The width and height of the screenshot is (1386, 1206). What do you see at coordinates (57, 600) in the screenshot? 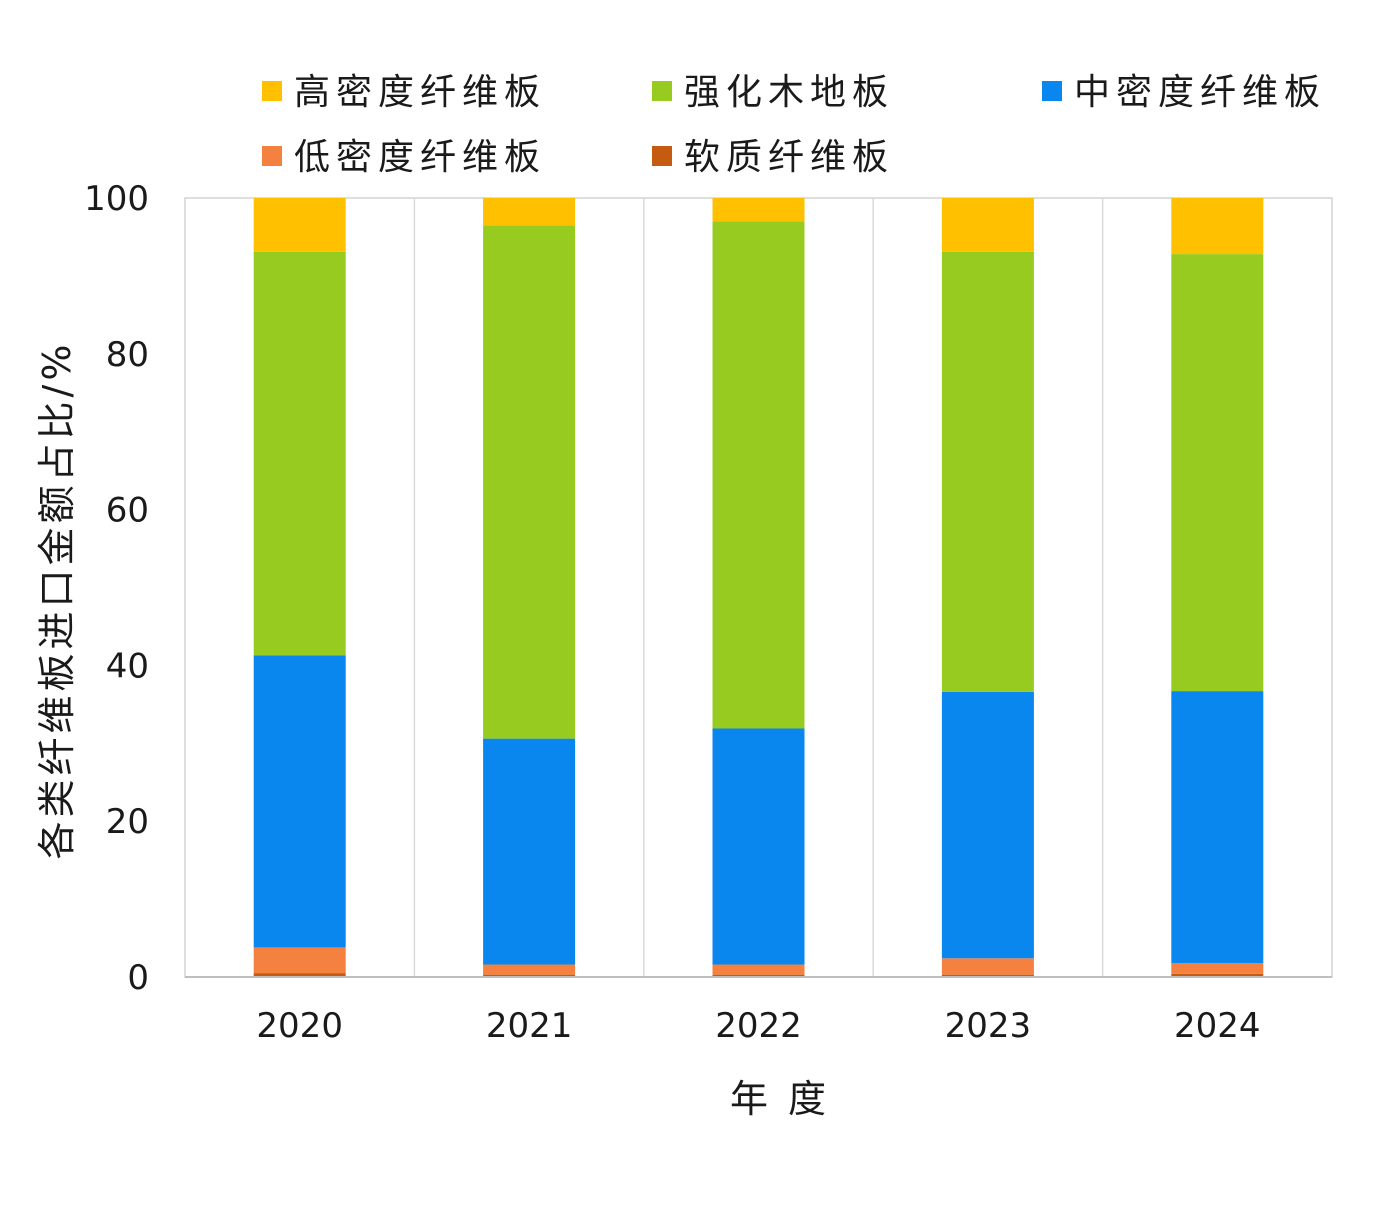
I see `y-axis-title: 各类纤维板进口金额占比/%` at bounding box center [57, 600].